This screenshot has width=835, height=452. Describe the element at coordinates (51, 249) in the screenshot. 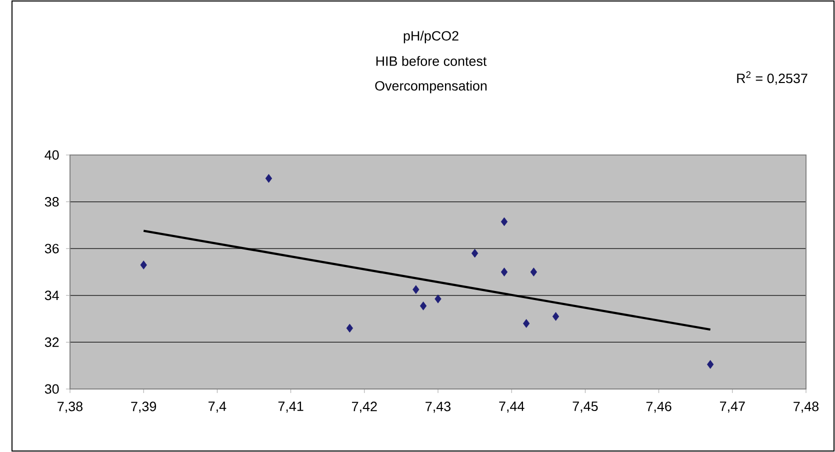

I see `y-tick-label: 36` at that location.